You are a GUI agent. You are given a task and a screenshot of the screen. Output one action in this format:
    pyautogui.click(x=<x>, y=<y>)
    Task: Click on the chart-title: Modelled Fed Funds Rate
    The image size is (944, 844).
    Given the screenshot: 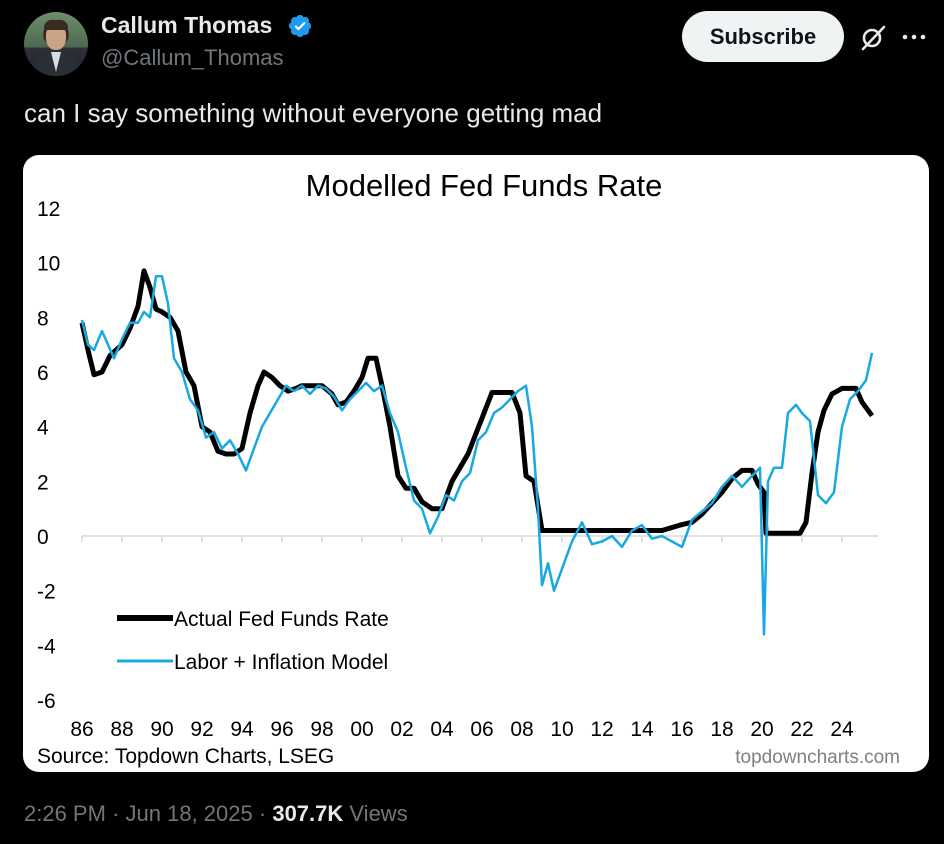 What is the action you would take?
    pyautogui.click(x=484, y=185)
    